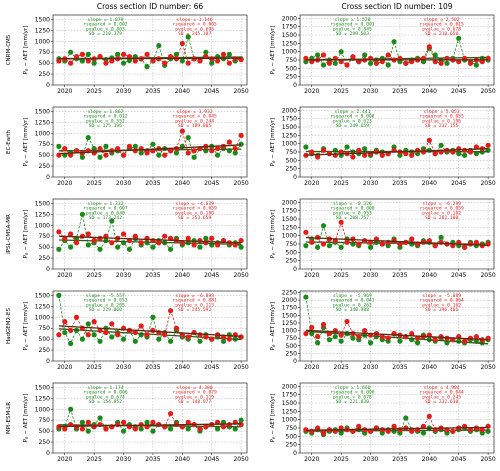 This screenshot has height=471, width=500. Describe the element at coordinates (150, 6) in the screenshot. I see `column-title: Cross section ID number: 66` at that location.